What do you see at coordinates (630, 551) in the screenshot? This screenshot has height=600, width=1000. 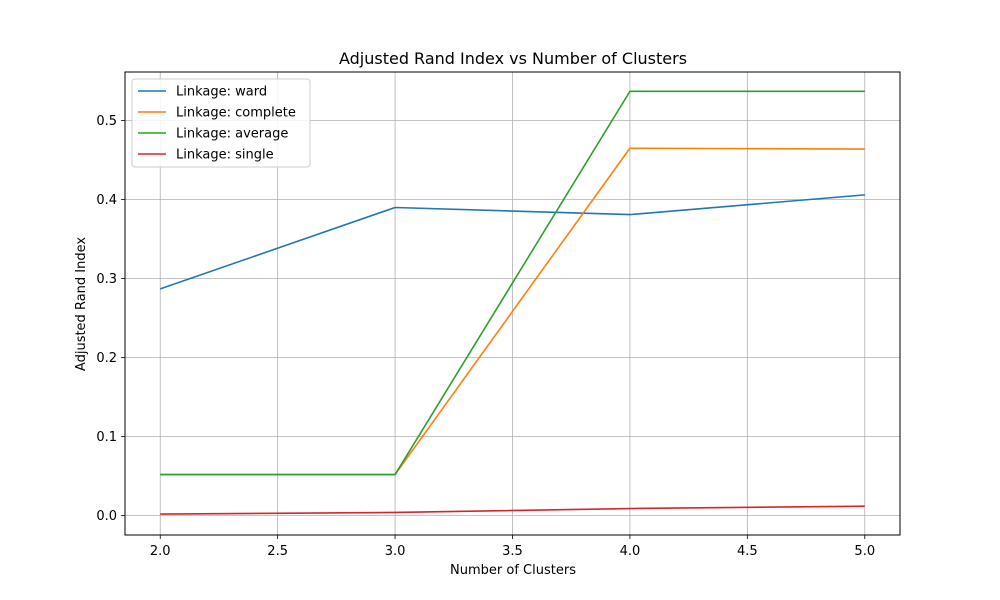 I see `x-tick-label: 4.0` at bounding box center [630, 551].